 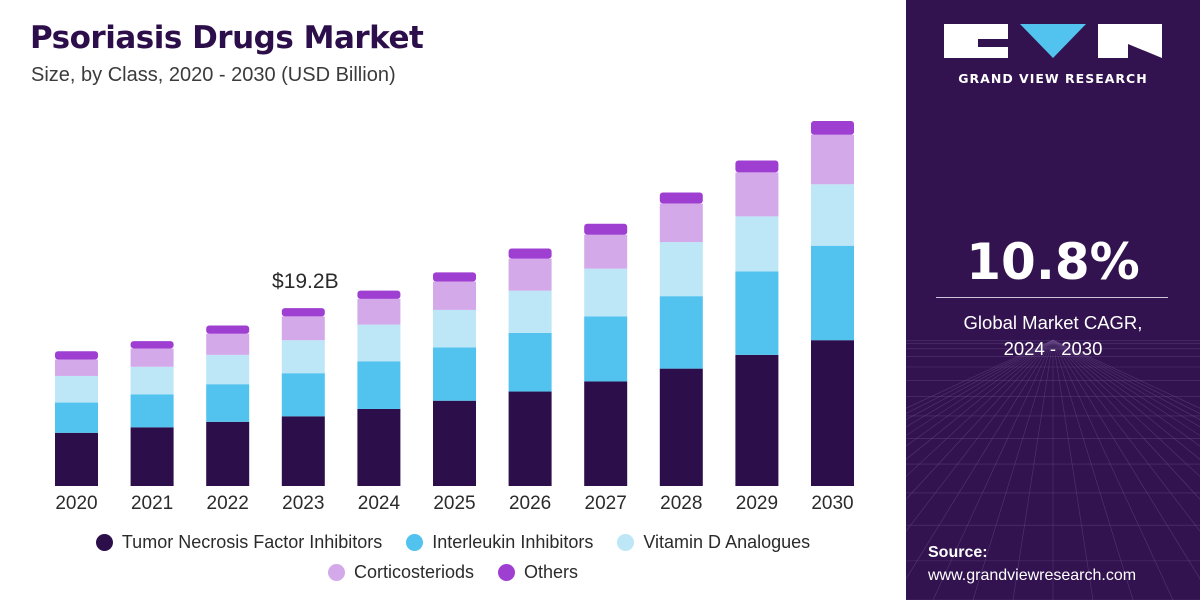 I want to click on cagr-label-line1: Global Market CAGR,, so click(x=1053, y=322).